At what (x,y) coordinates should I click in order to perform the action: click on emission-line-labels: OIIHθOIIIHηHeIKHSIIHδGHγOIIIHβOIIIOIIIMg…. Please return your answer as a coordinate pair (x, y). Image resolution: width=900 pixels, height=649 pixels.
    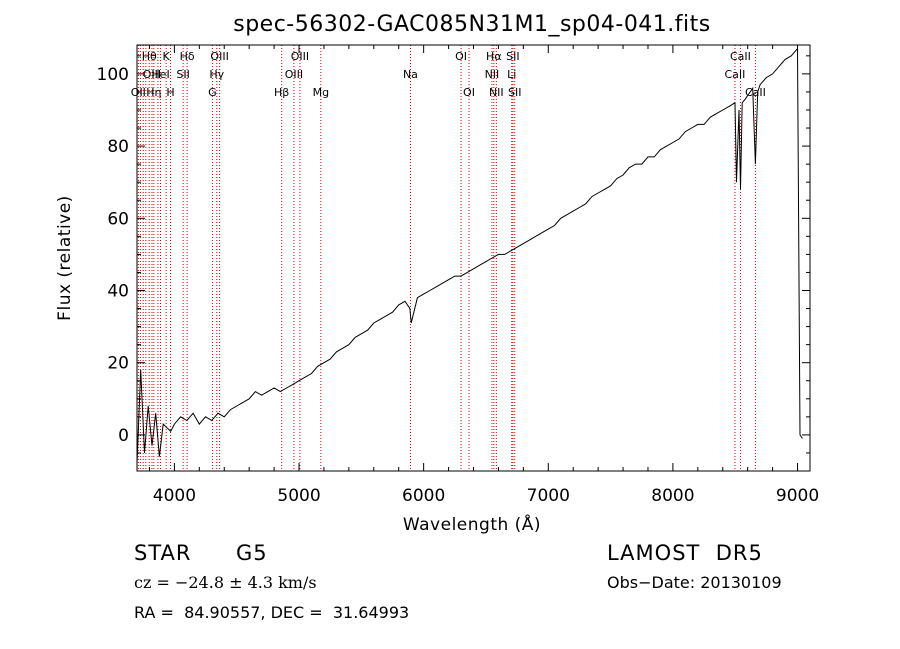
    Looking at the image, I should click on (448, 74).